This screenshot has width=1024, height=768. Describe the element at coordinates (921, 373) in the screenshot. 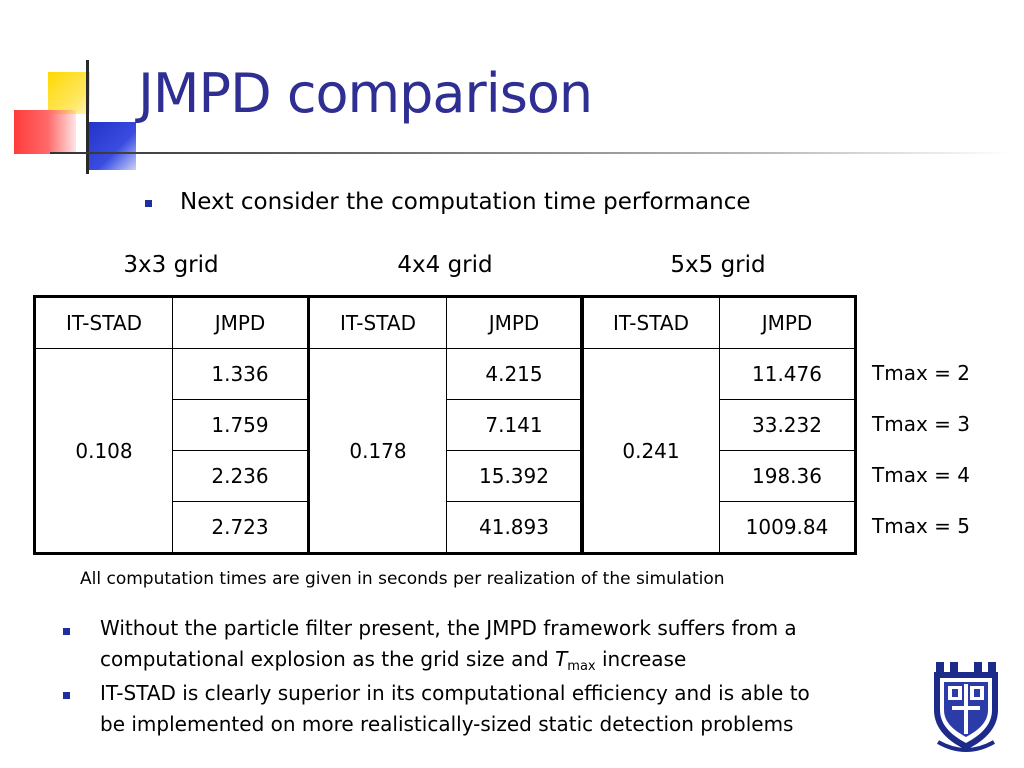

I see `tmax-label: Tmax = 2` at that location.